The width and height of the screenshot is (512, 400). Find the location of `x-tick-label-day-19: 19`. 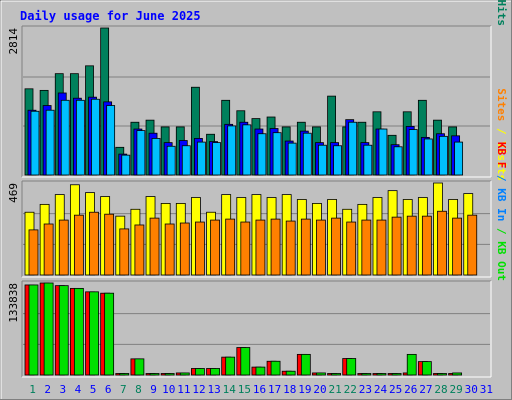

x-tick-label-day-19: 19 is located at coordinates (304, 389).